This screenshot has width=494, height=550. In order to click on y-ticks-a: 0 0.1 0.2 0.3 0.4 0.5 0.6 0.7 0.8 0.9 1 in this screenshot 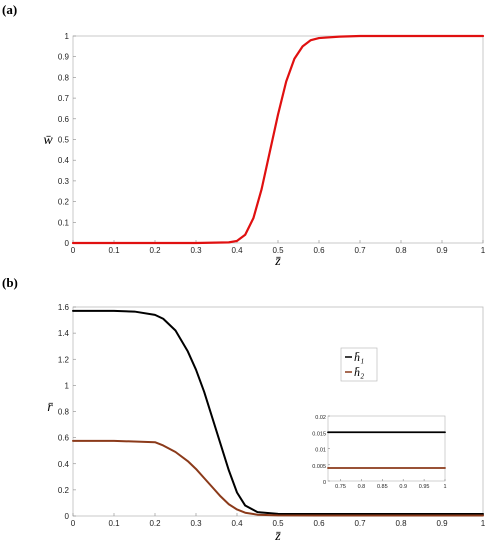, I will do `click(67, 140)`.